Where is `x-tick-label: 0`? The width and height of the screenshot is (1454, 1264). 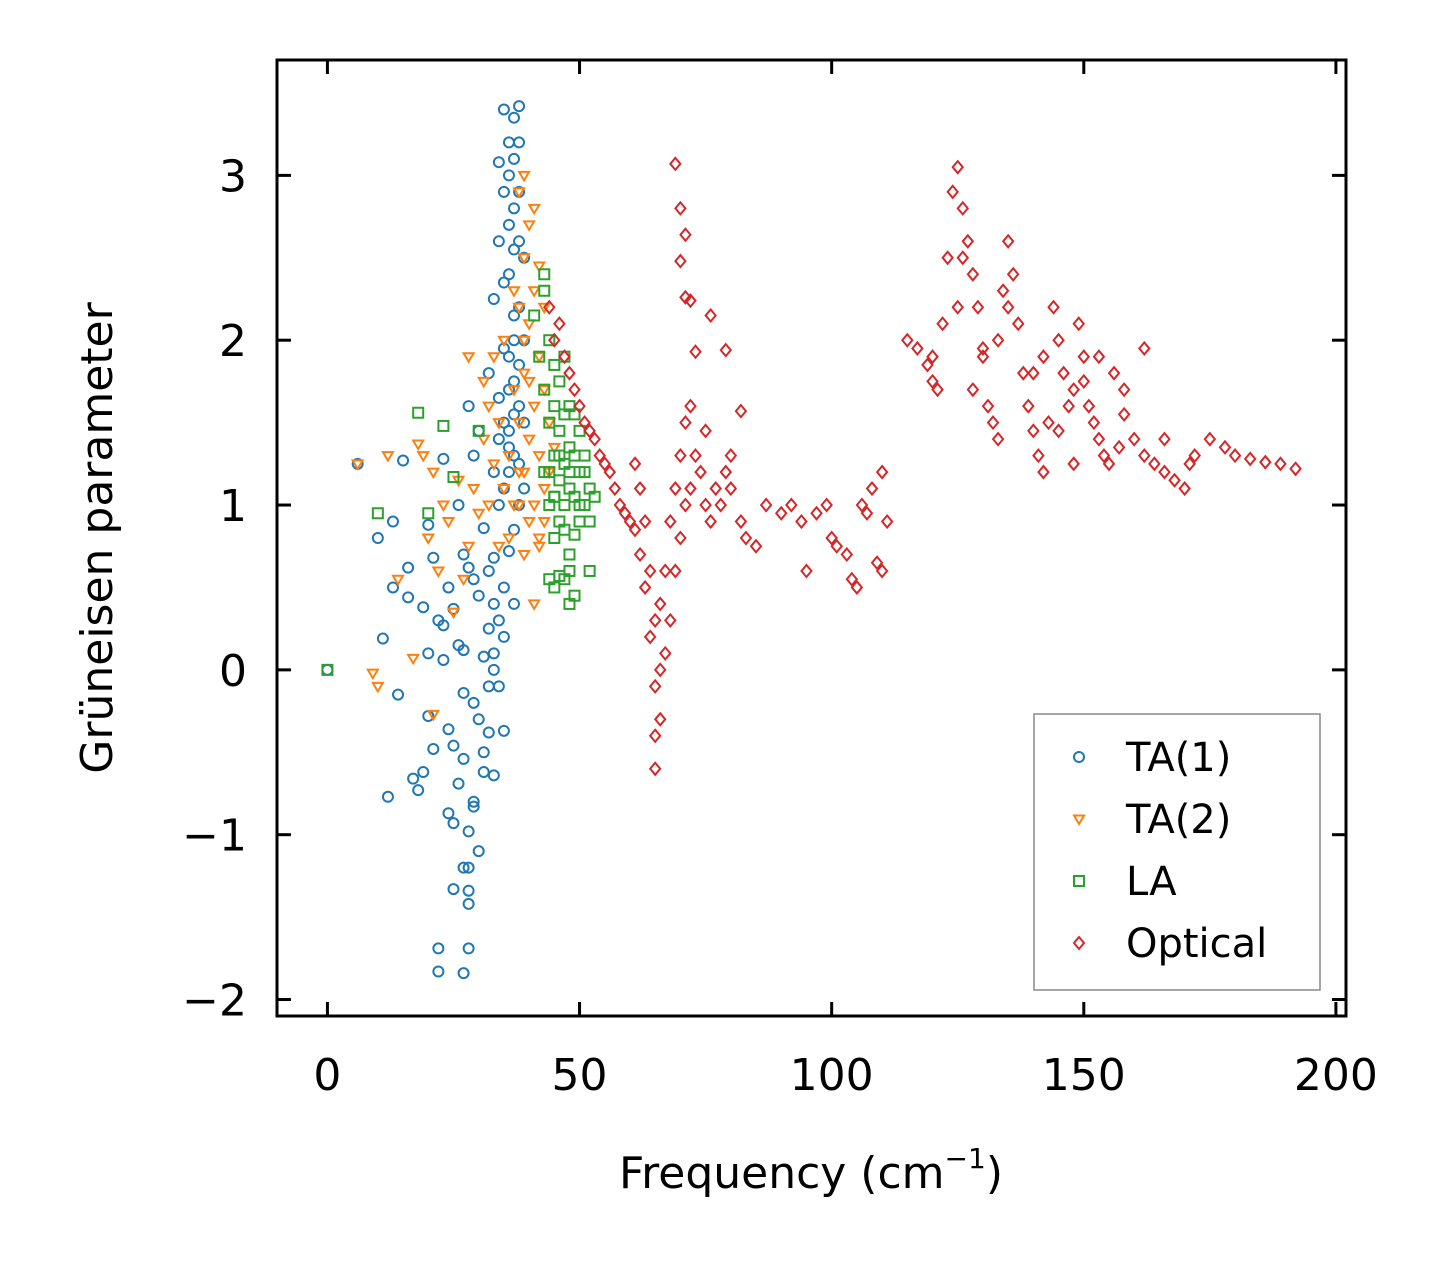
x-tick-label: 0 is located at coordinates (327, 1075).